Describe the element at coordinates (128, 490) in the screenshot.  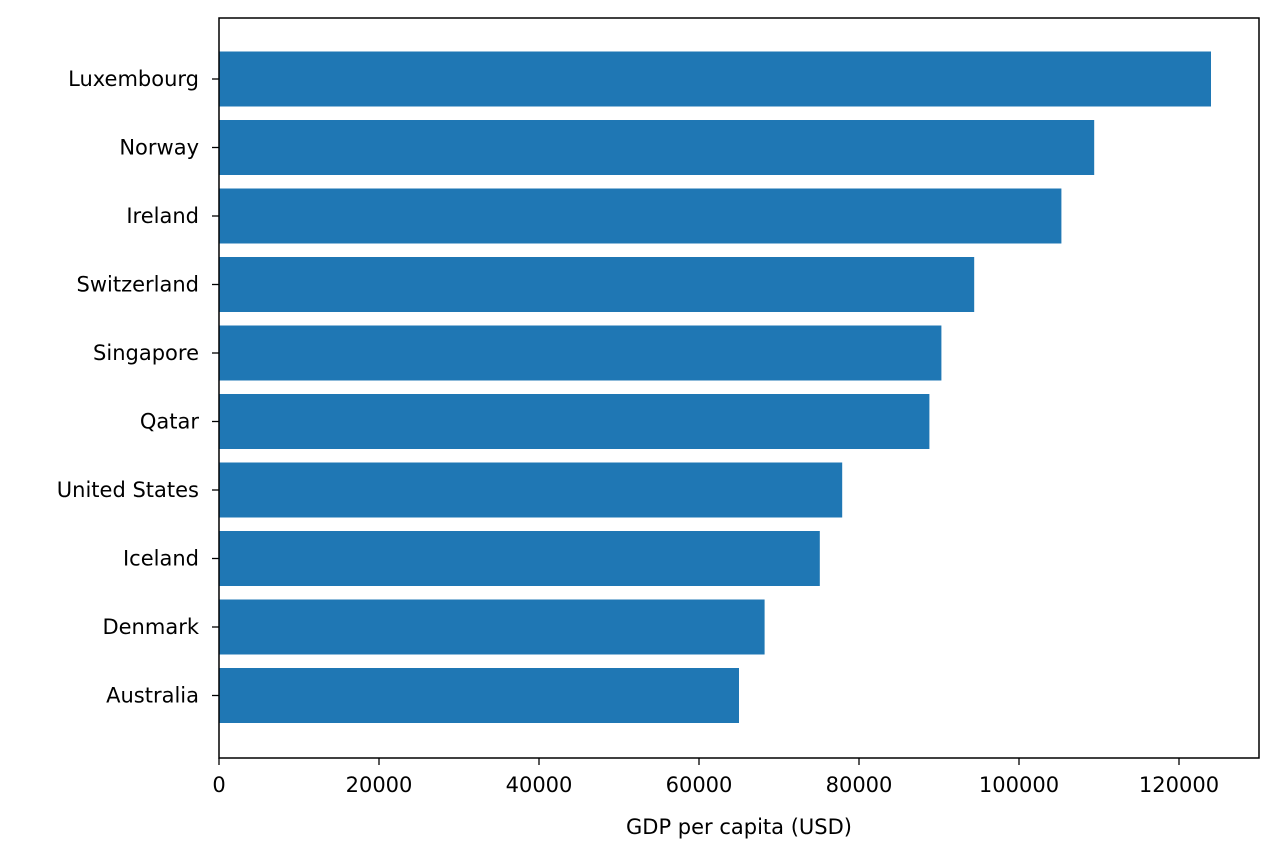
I see `y-tick-label-united-states: United States` at that location.